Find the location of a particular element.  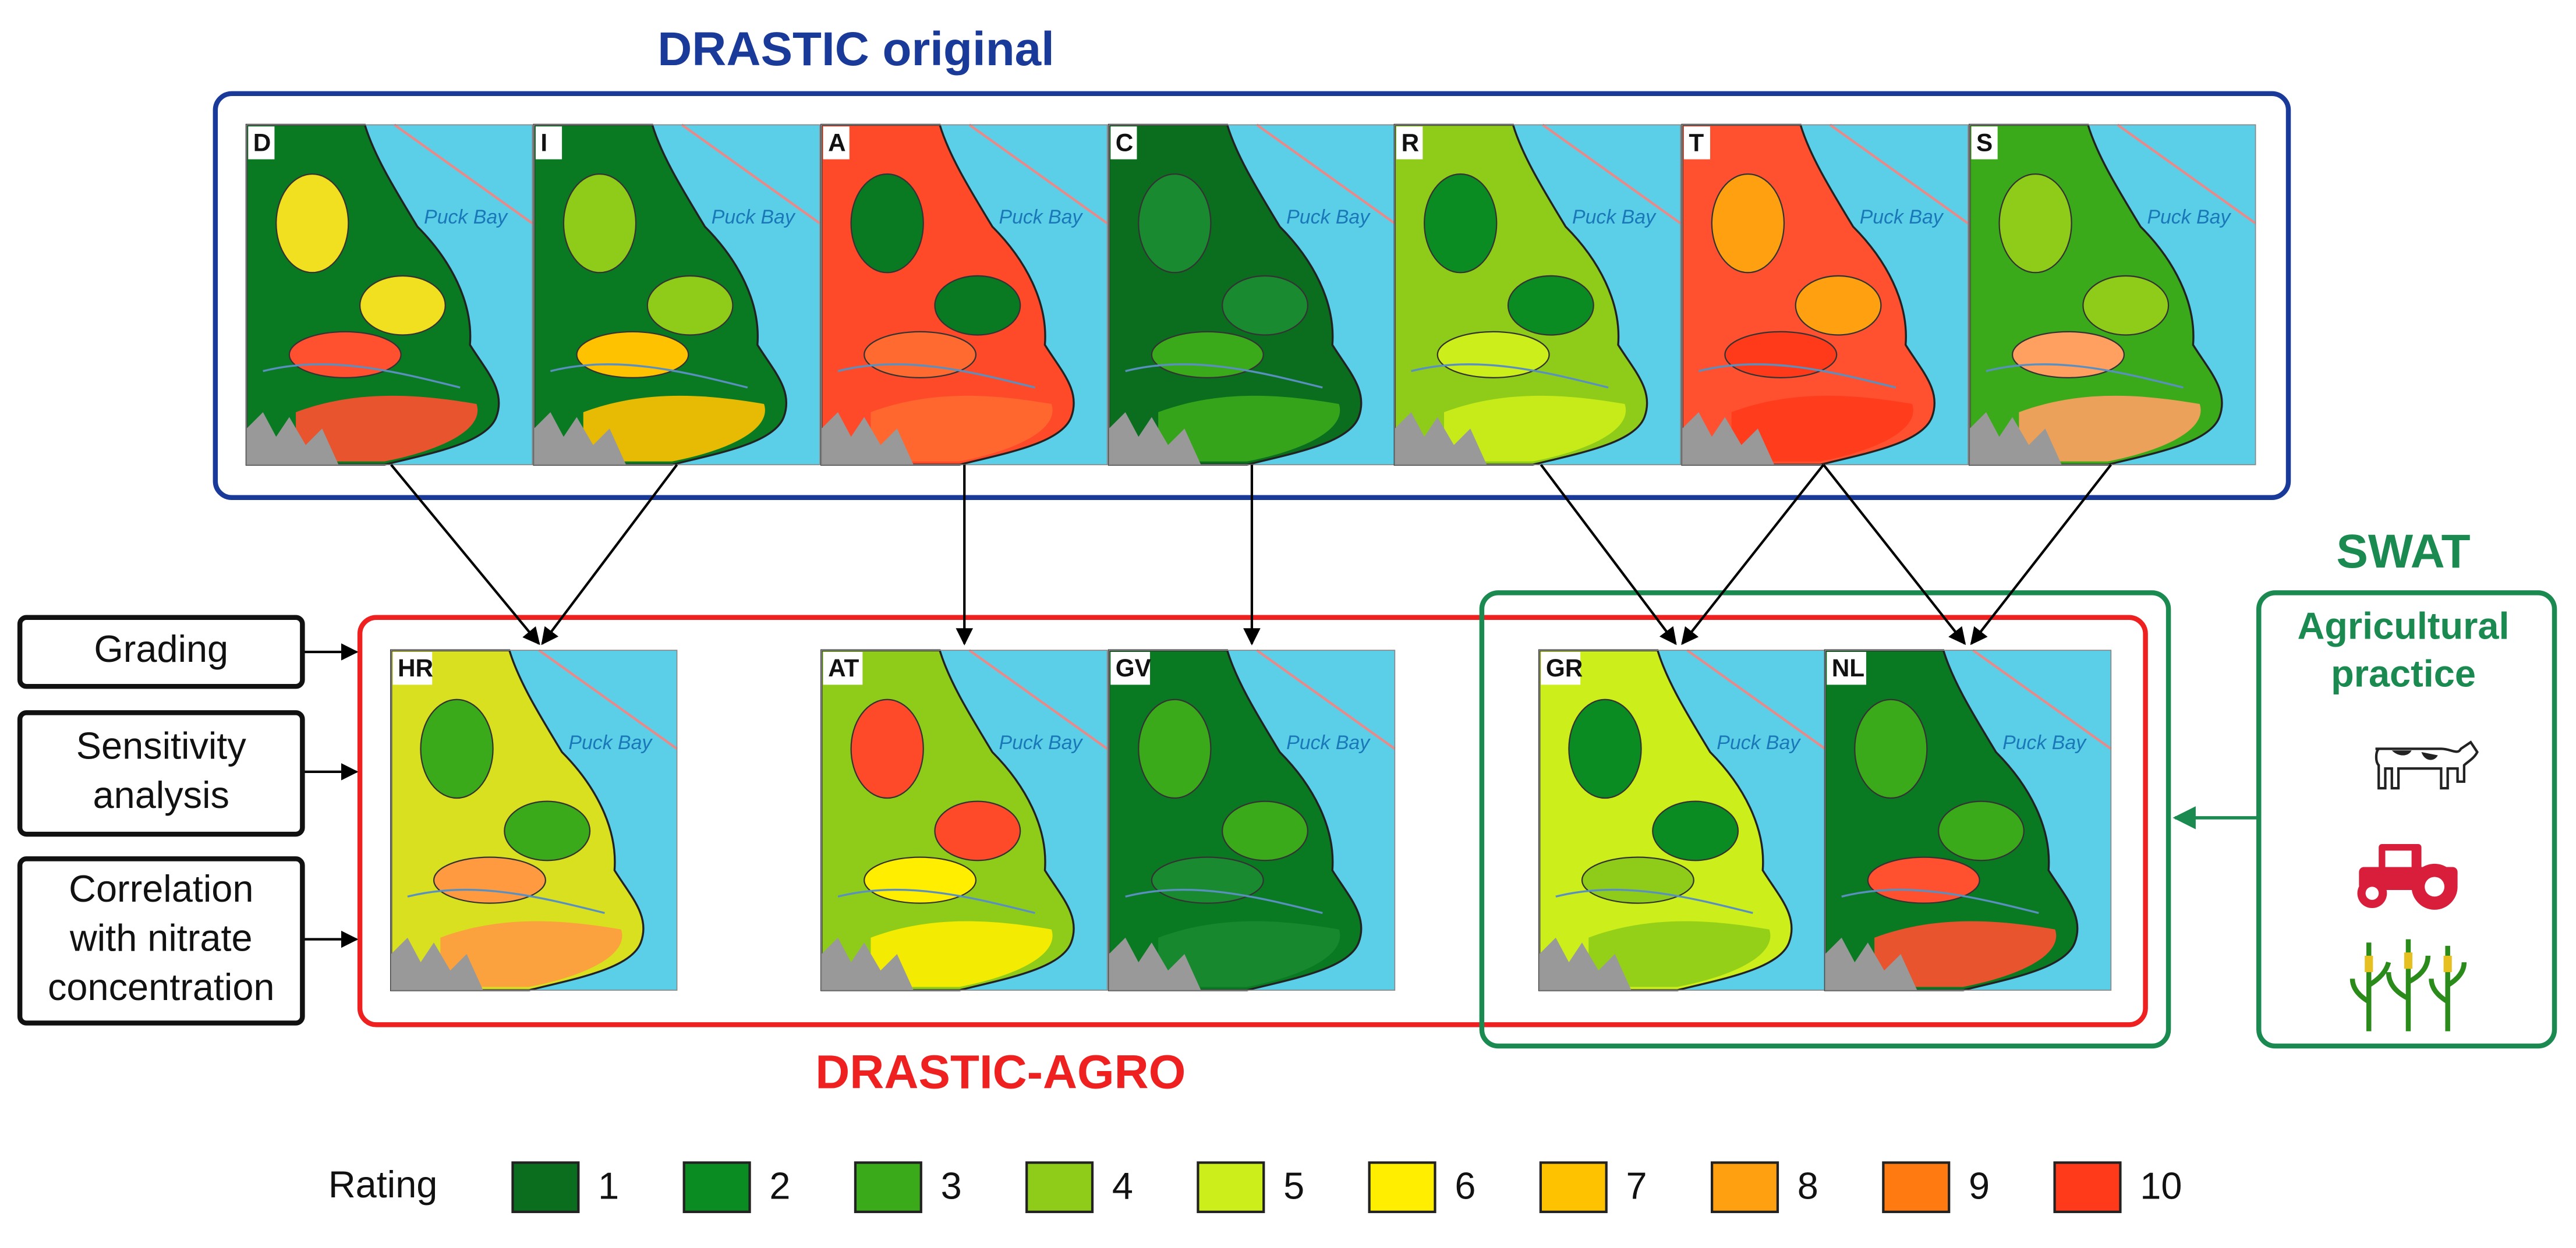

input-text: analysis is located at coordinates (161, 795).